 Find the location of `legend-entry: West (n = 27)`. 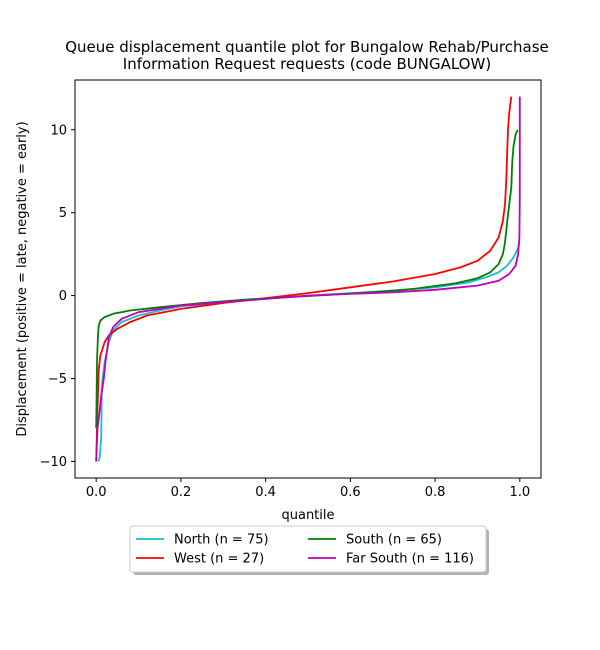

legend-entry: West (n = 27) is located at coordinates (219, 559).